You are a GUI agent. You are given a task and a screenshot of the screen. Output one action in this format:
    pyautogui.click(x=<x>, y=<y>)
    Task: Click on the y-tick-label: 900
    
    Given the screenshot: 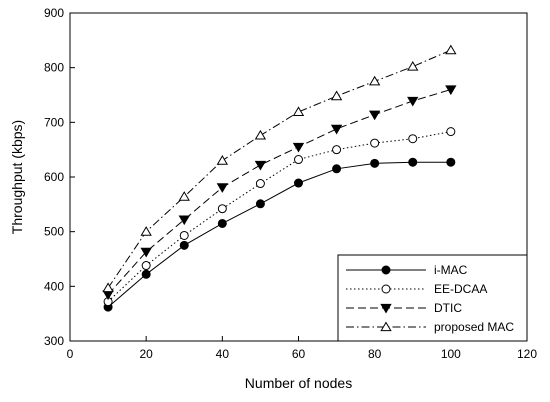 What is the action you would take?
    pyautogui.click(x=54, y=13)
    